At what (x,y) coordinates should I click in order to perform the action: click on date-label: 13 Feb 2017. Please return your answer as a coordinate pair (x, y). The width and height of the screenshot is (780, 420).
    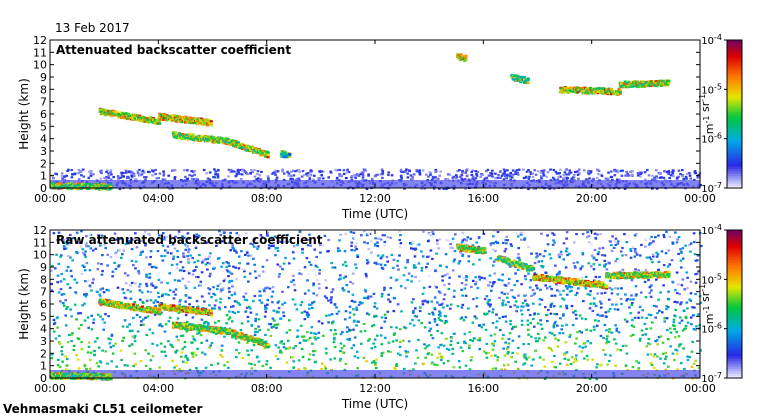
    Looking at the image, I should click on (92, 28).